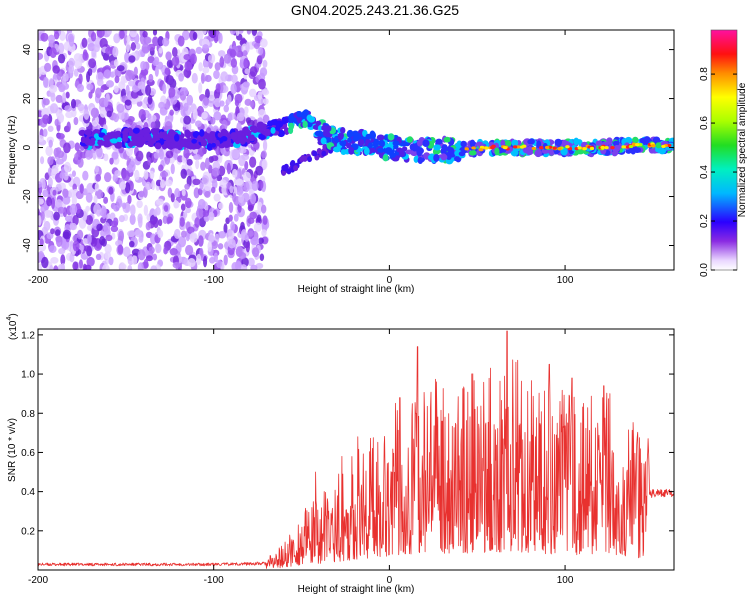 Image resolution: width=750 pixels, height=600 pixels. What do you see at coordinates (38, 580) in the screenshot?
I see `snr-x-tick-label: -200` at bounding box center [38, 580].